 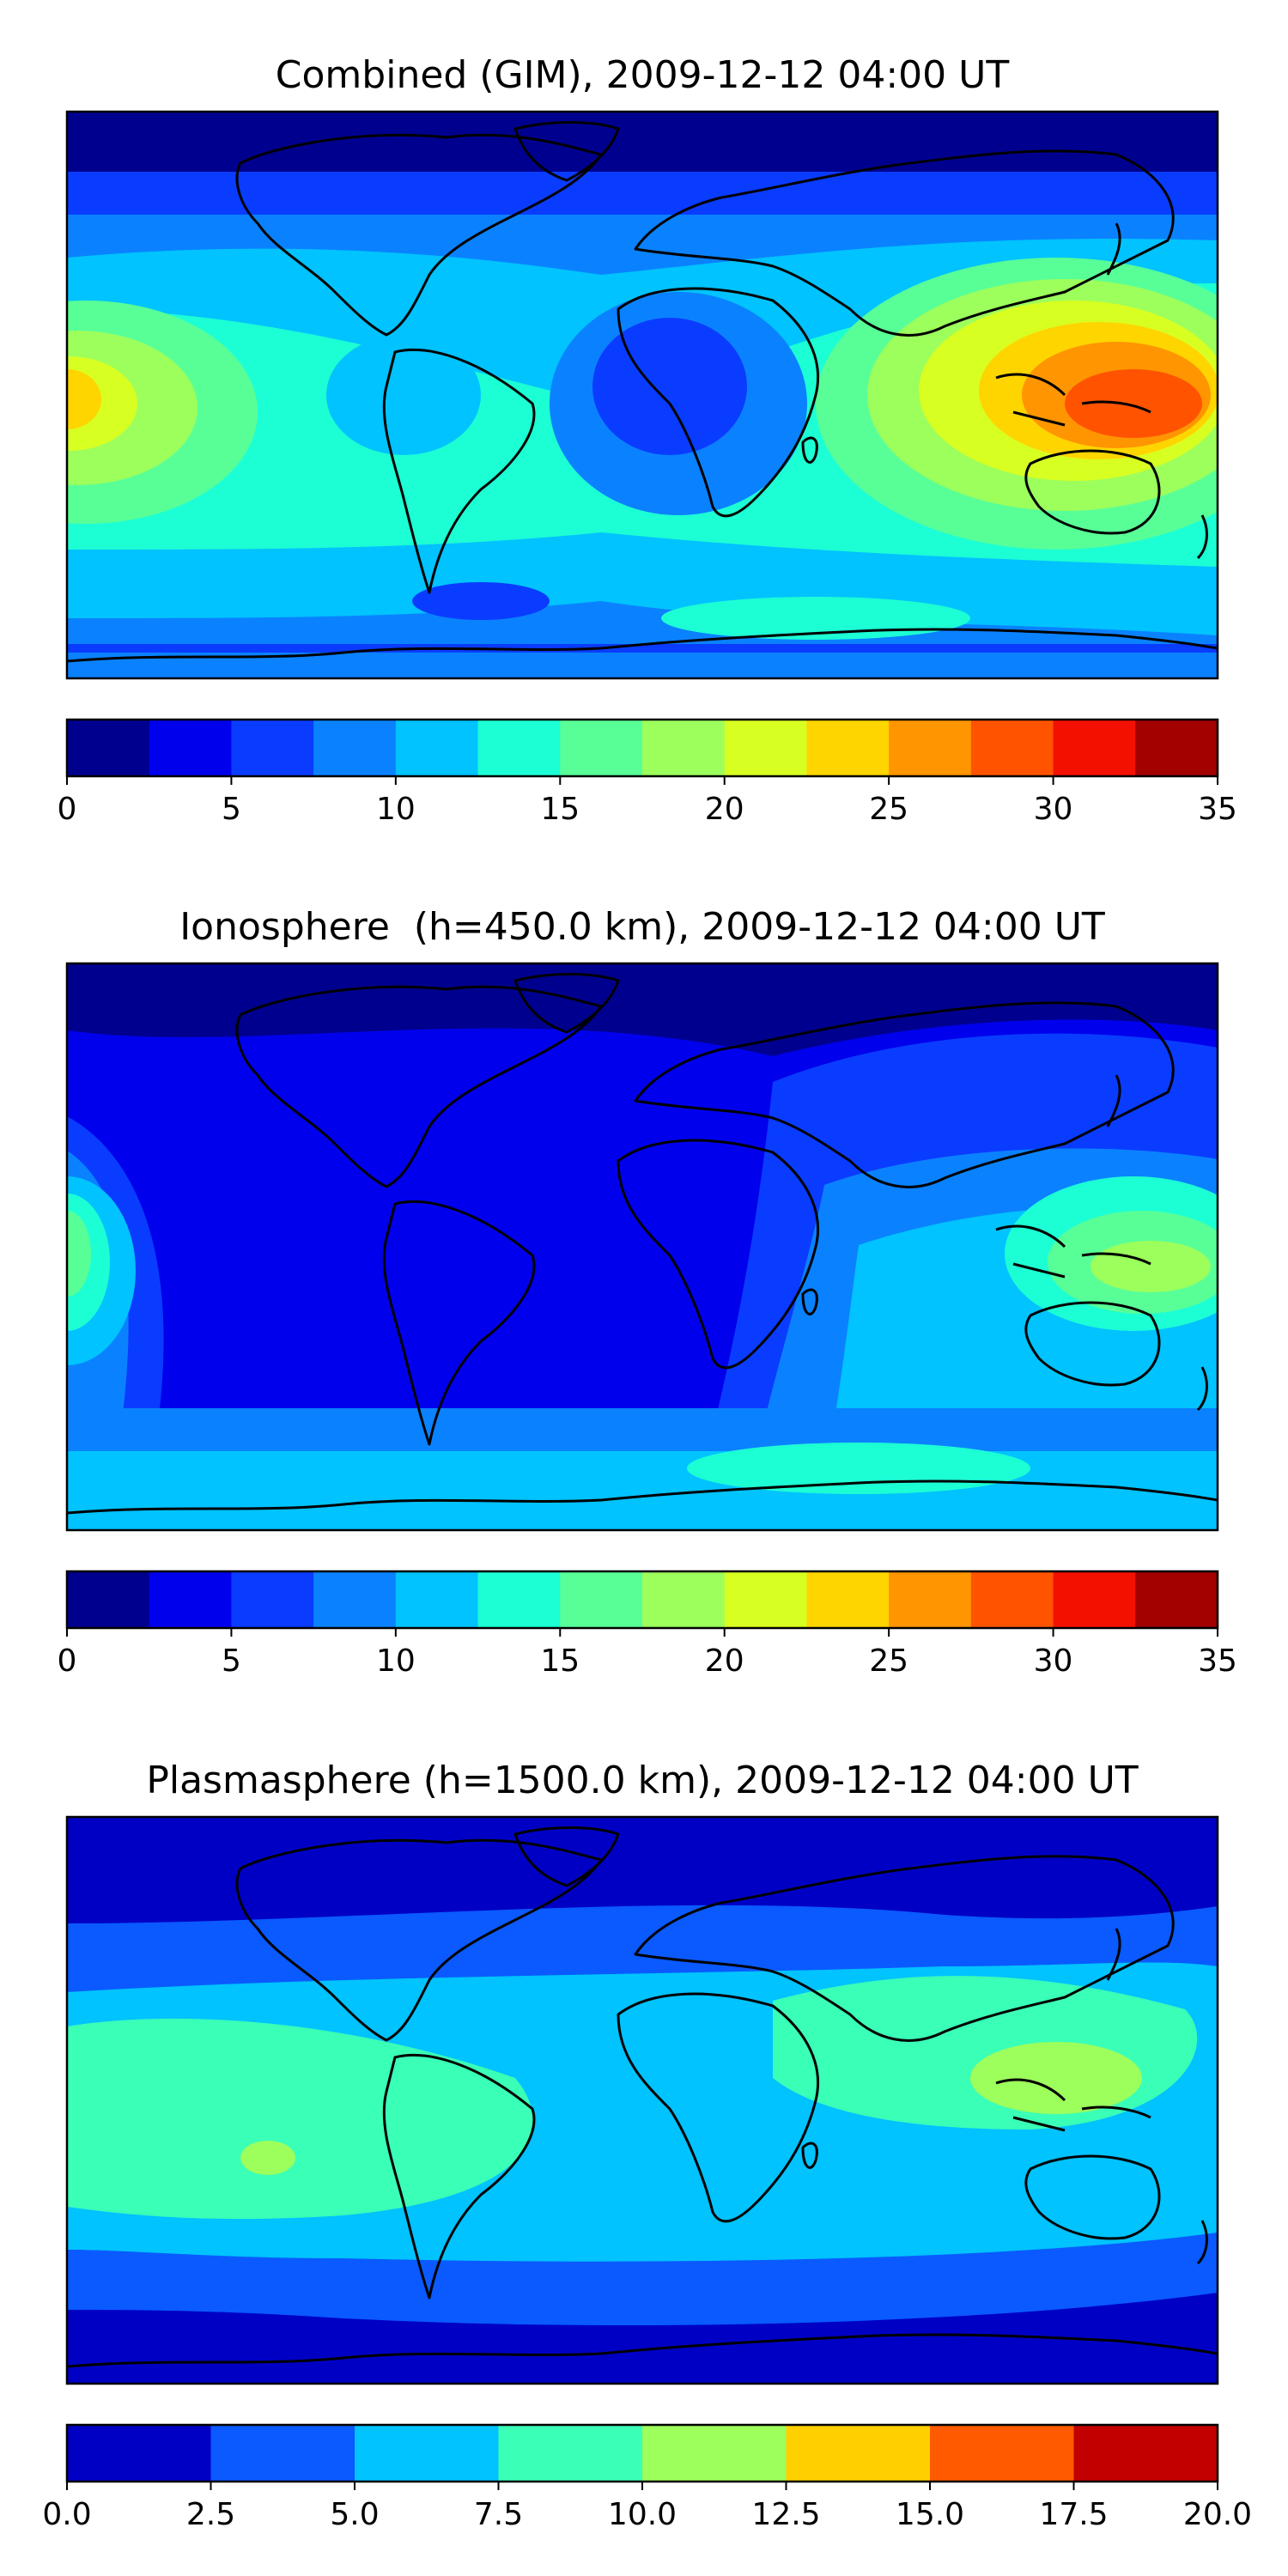 I want to click on colorbar-tick-label: 7.5, so click(x=499, y=2514).